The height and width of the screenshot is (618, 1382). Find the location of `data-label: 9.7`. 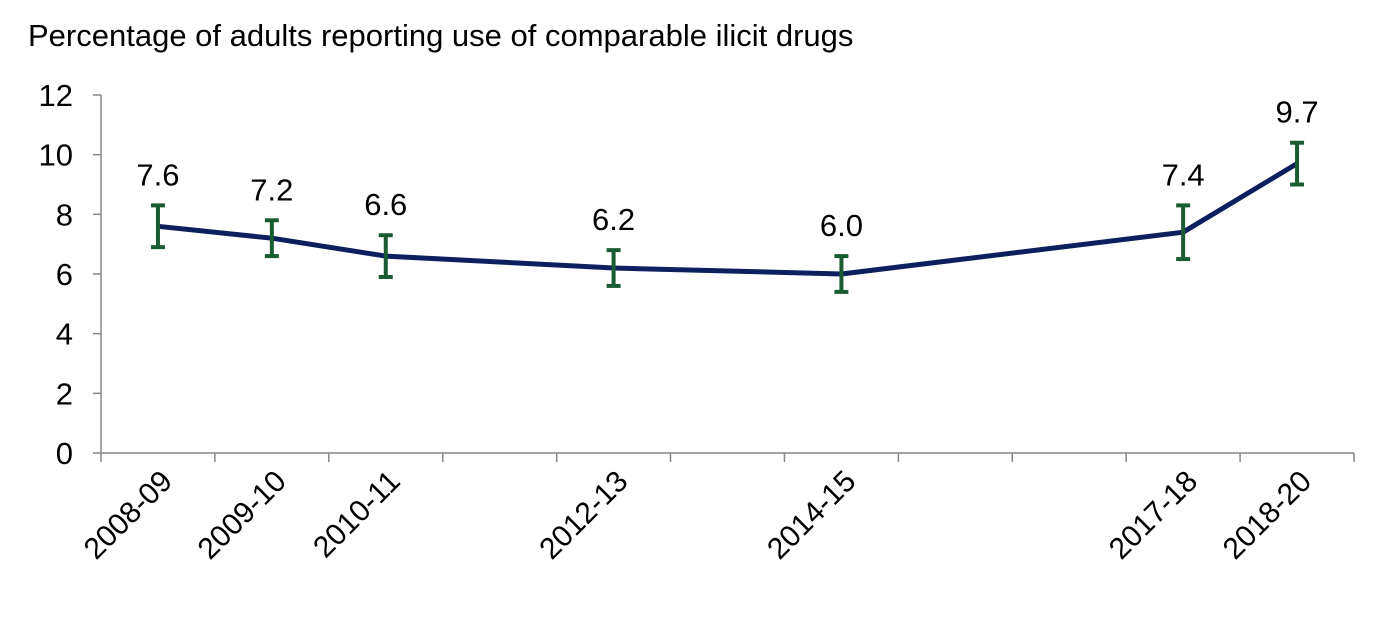

data-label: 9.7 is located at coordinates (1296, 112).